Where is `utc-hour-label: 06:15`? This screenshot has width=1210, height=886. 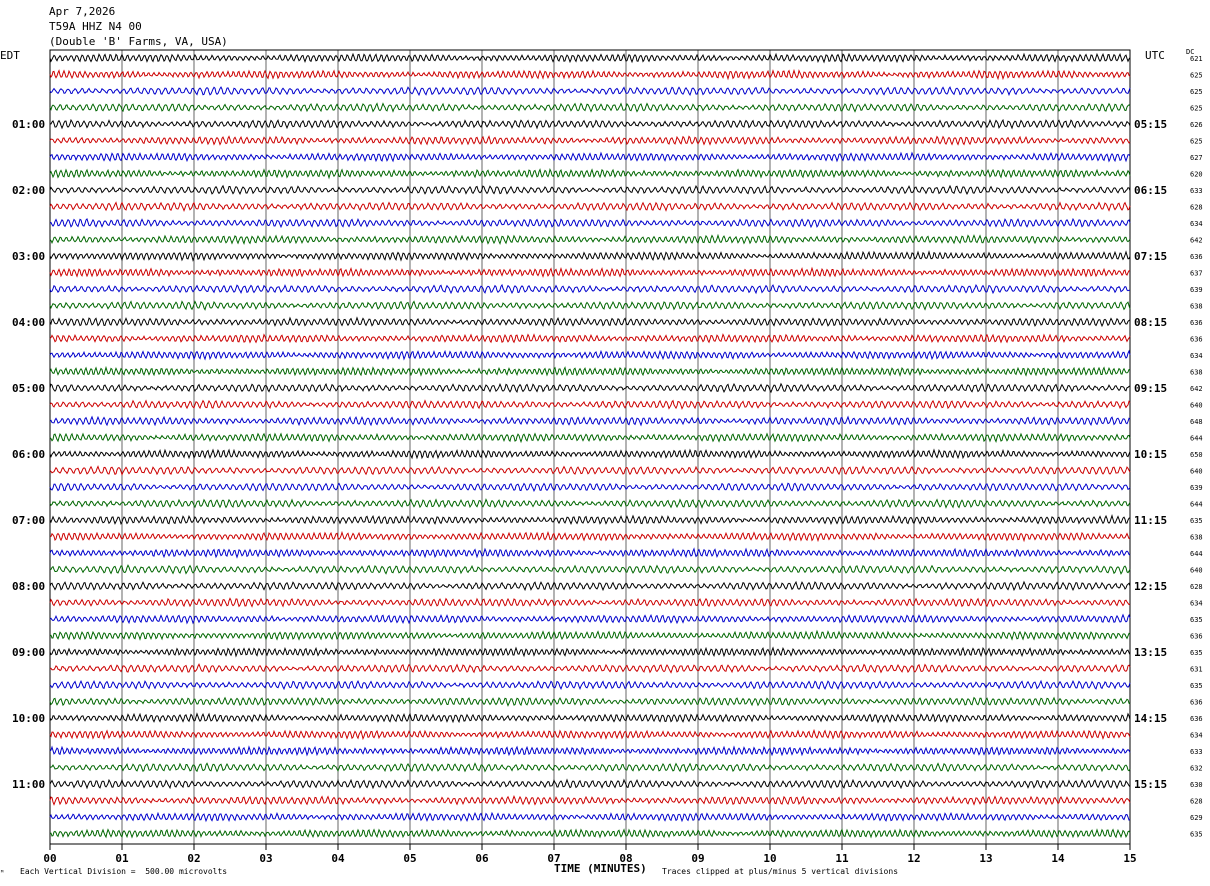 utc-hour-label: 06:15 is located at coordinates (1150, 190).